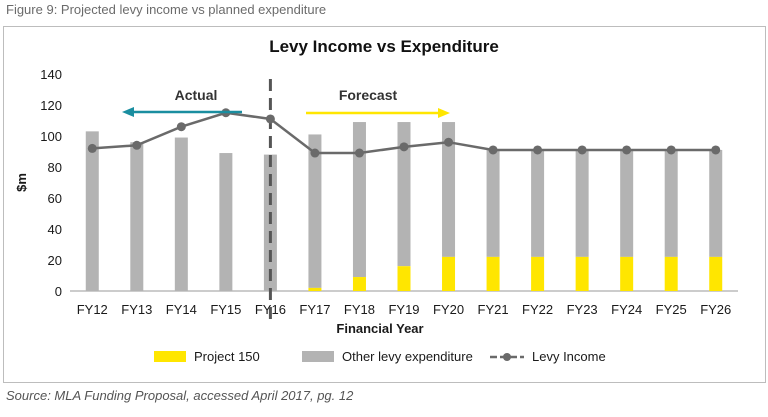 This screenshot has width=768, height=417. What do you see at coordinates (318, 356) in the screenshot?
I see `legend-swatch-other-levy` at bounding box center [318, 356].